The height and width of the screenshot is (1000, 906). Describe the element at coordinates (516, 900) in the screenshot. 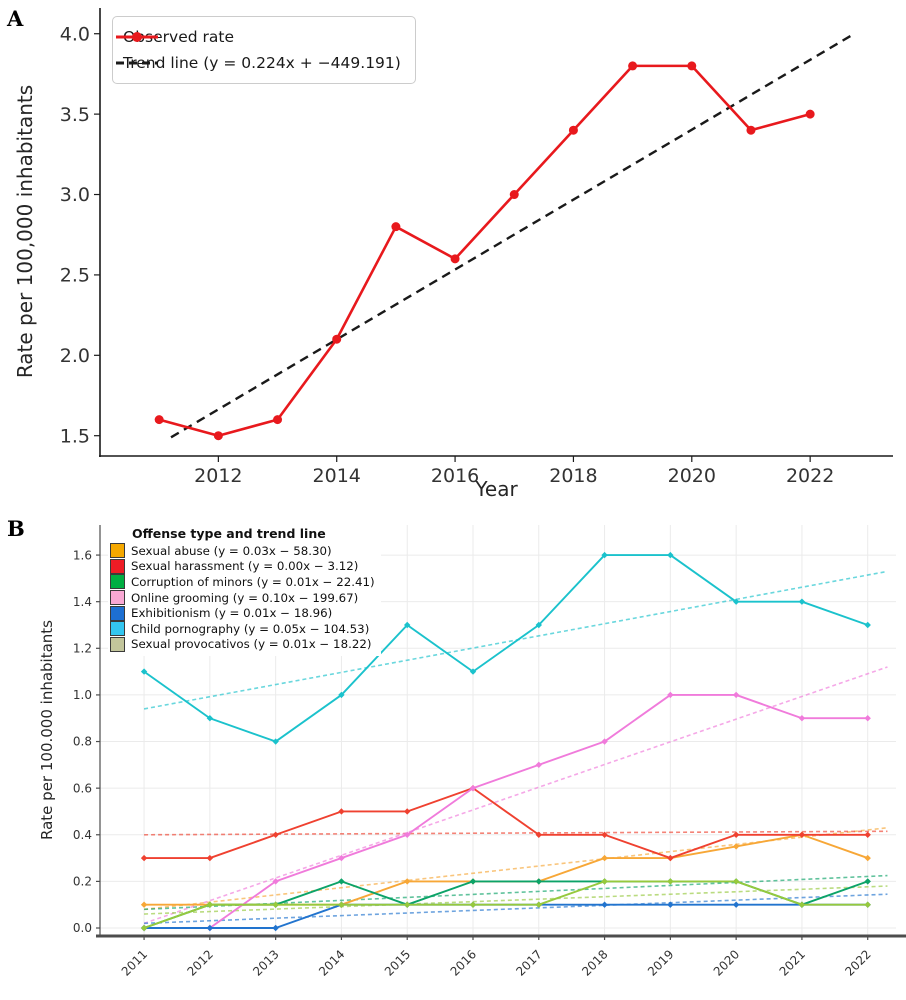

I see `trend-sexual-provocativos` at that location.